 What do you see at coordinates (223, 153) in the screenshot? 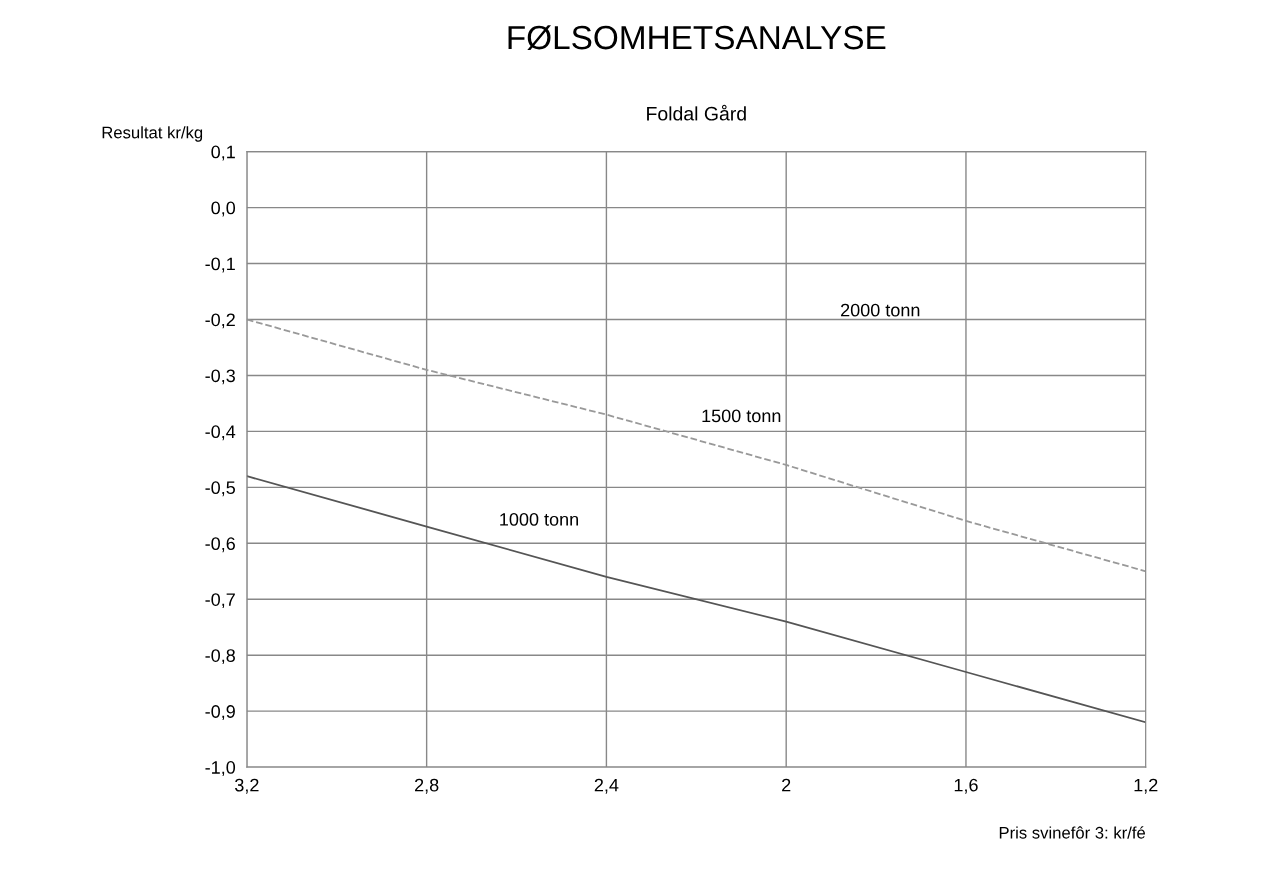
I see `y-tick-label: 0,1` at bounding box center [223, 153].